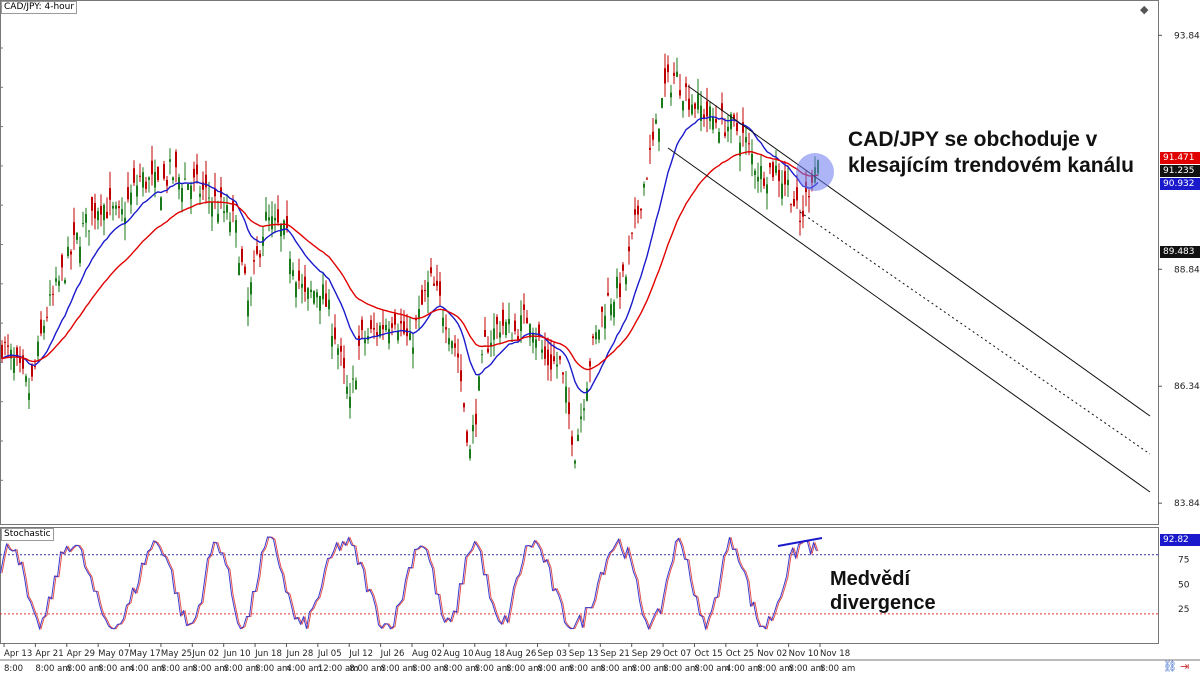 The image size is (1200, 675). What do you see at coordinates (1183, 610) in the screenshot?
I see `stochastic-axis-label: 25` at bounding box center [1183, 610].